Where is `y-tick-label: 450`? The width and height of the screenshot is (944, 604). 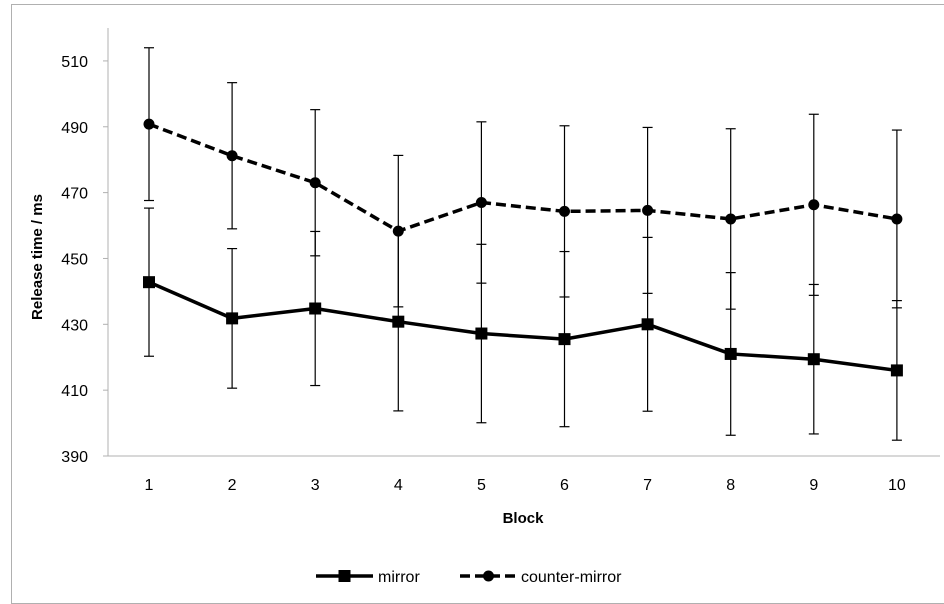
y-tick-label: 450 is located at coordinates (74, 259).